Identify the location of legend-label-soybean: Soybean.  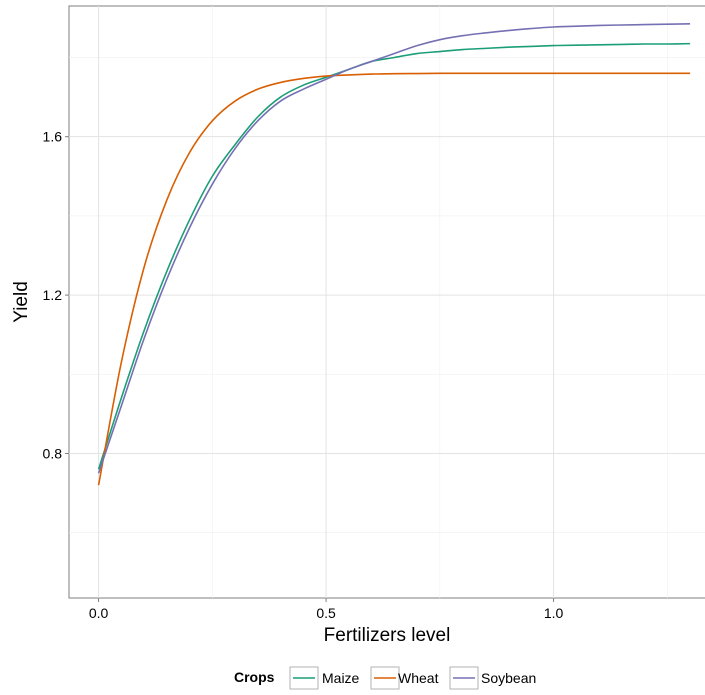
(508, 678).